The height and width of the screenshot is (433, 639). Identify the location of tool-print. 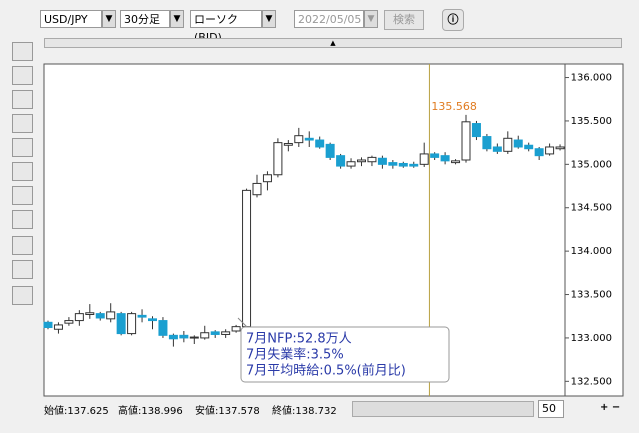
(22, 269).